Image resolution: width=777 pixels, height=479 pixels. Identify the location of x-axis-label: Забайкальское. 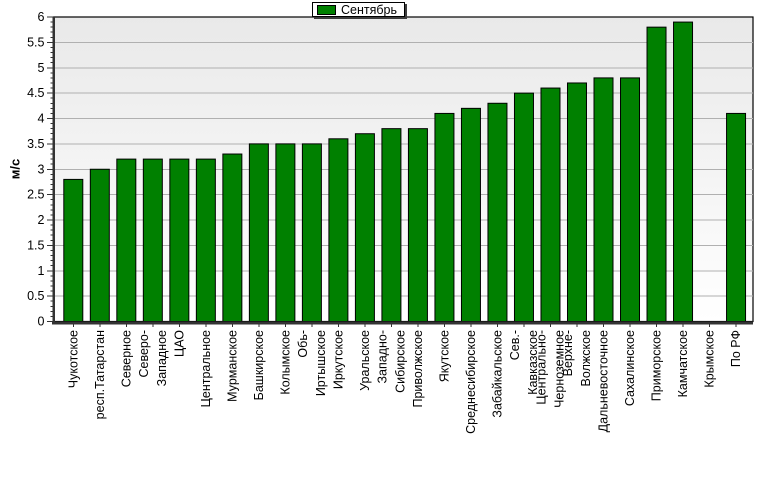
(497, 374).